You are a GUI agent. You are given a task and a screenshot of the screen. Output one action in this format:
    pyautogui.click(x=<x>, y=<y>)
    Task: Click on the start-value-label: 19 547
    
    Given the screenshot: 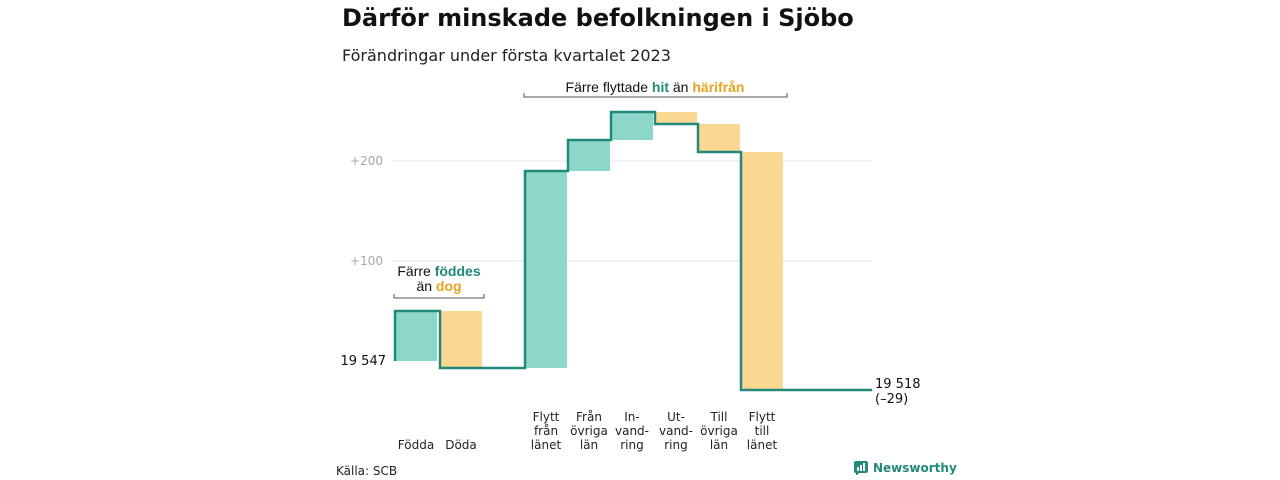 What is the action you would take?
    pyautogui.click(x=364, y=361)
    